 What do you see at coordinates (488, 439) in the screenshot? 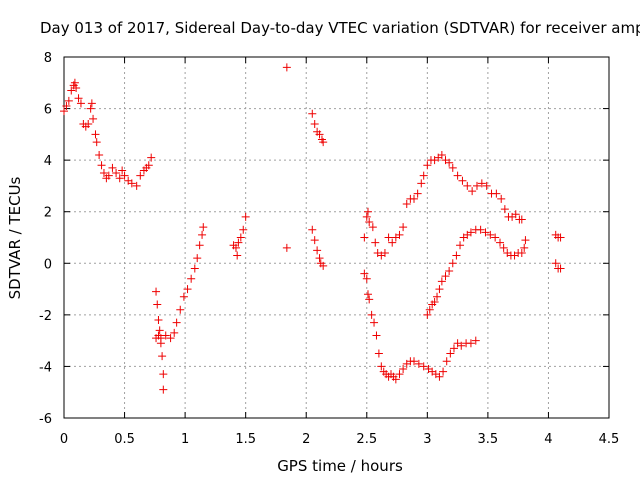
I see `x-tick-label: 3.5` at bounding box center [488, 439].